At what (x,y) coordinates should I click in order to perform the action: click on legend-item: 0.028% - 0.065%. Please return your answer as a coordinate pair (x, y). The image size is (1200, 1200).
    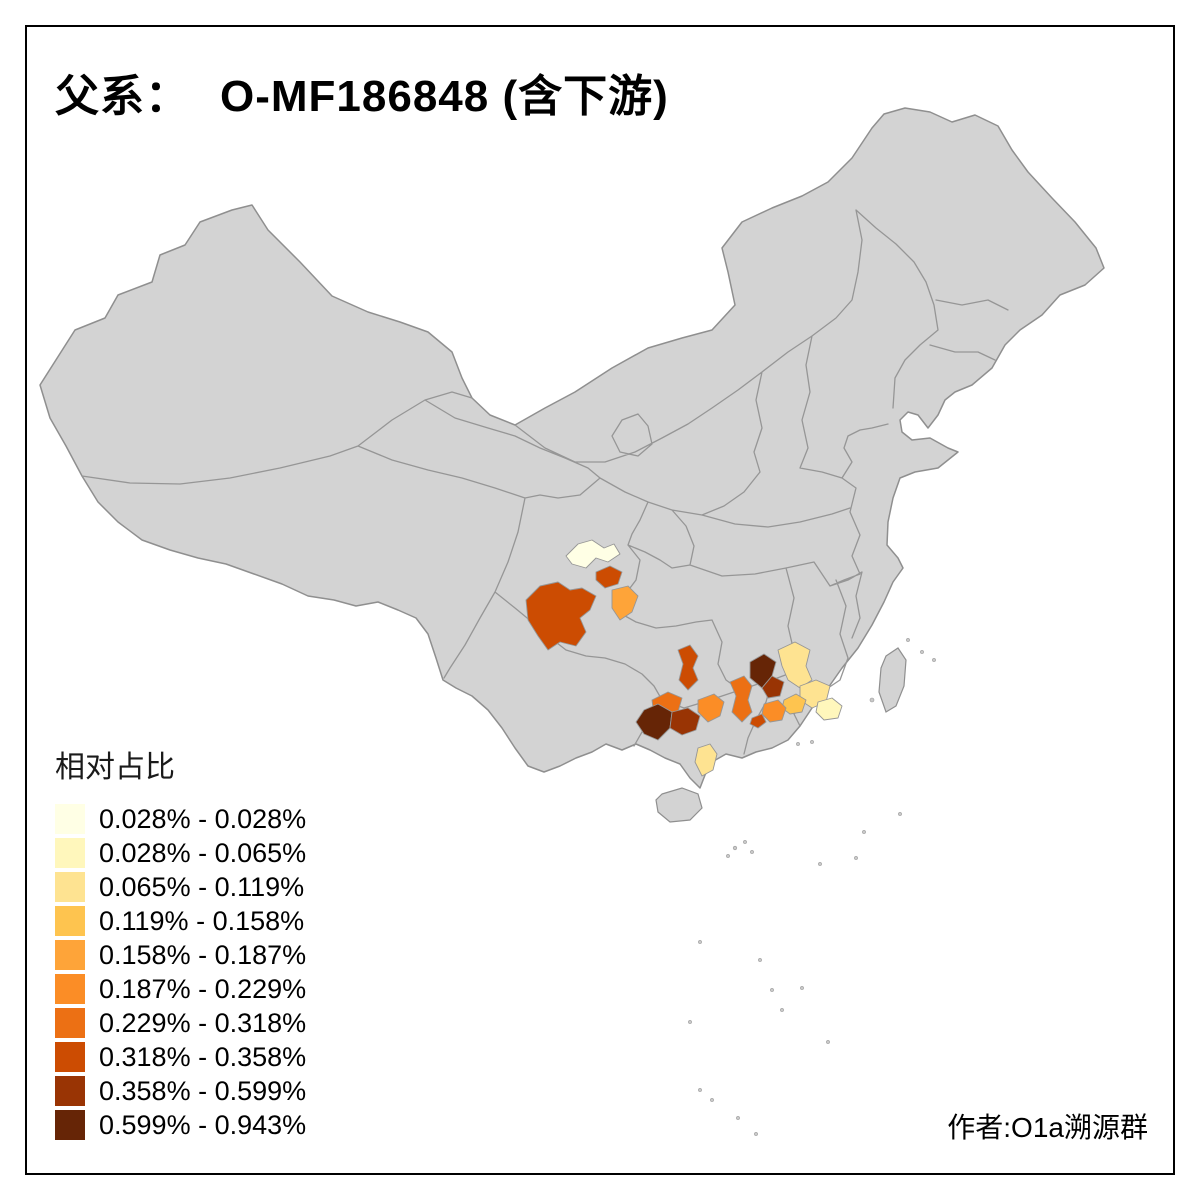
    Looking at the image, I should click on (180, 853).